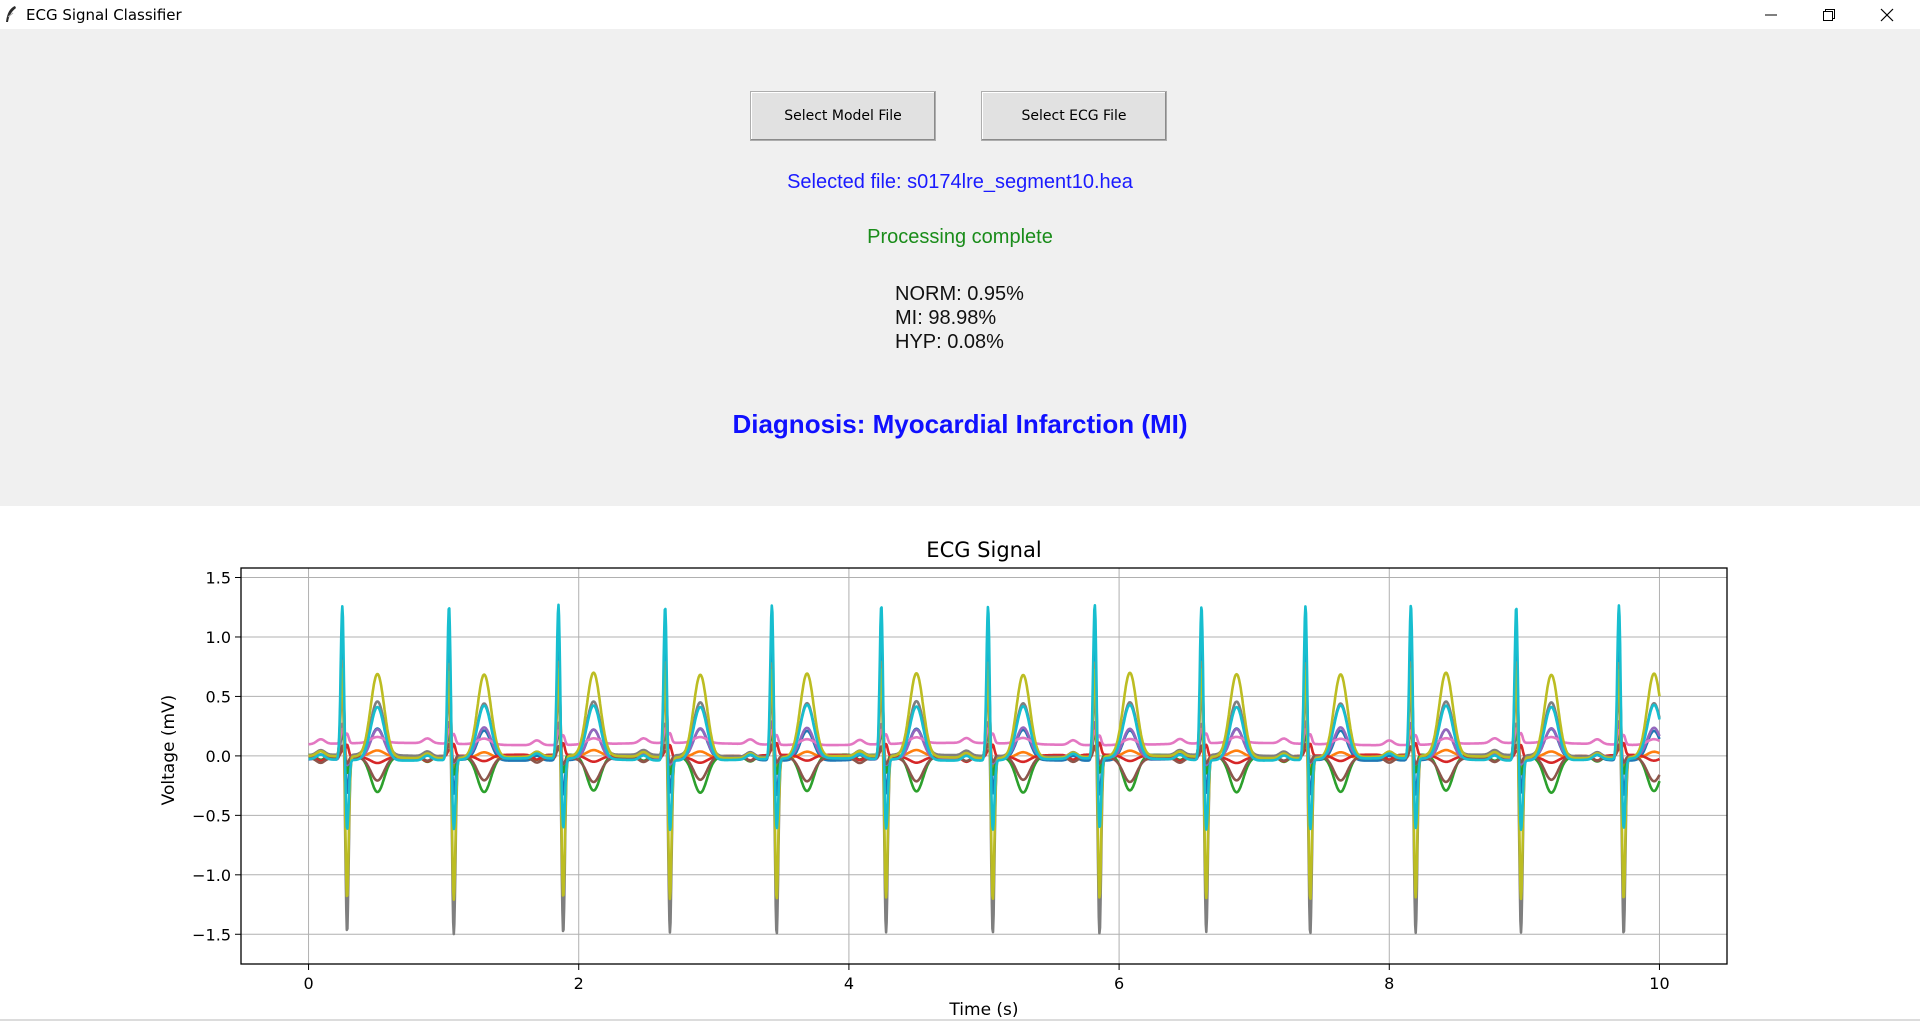 This screenshot has width=1920, height=1021. What do you see at coordinates (960, 424) in the screenshot?
I see `diagnosis-label: Diagnosis: Myocardial Infarction (MI)` at bounding box center [960, 424].